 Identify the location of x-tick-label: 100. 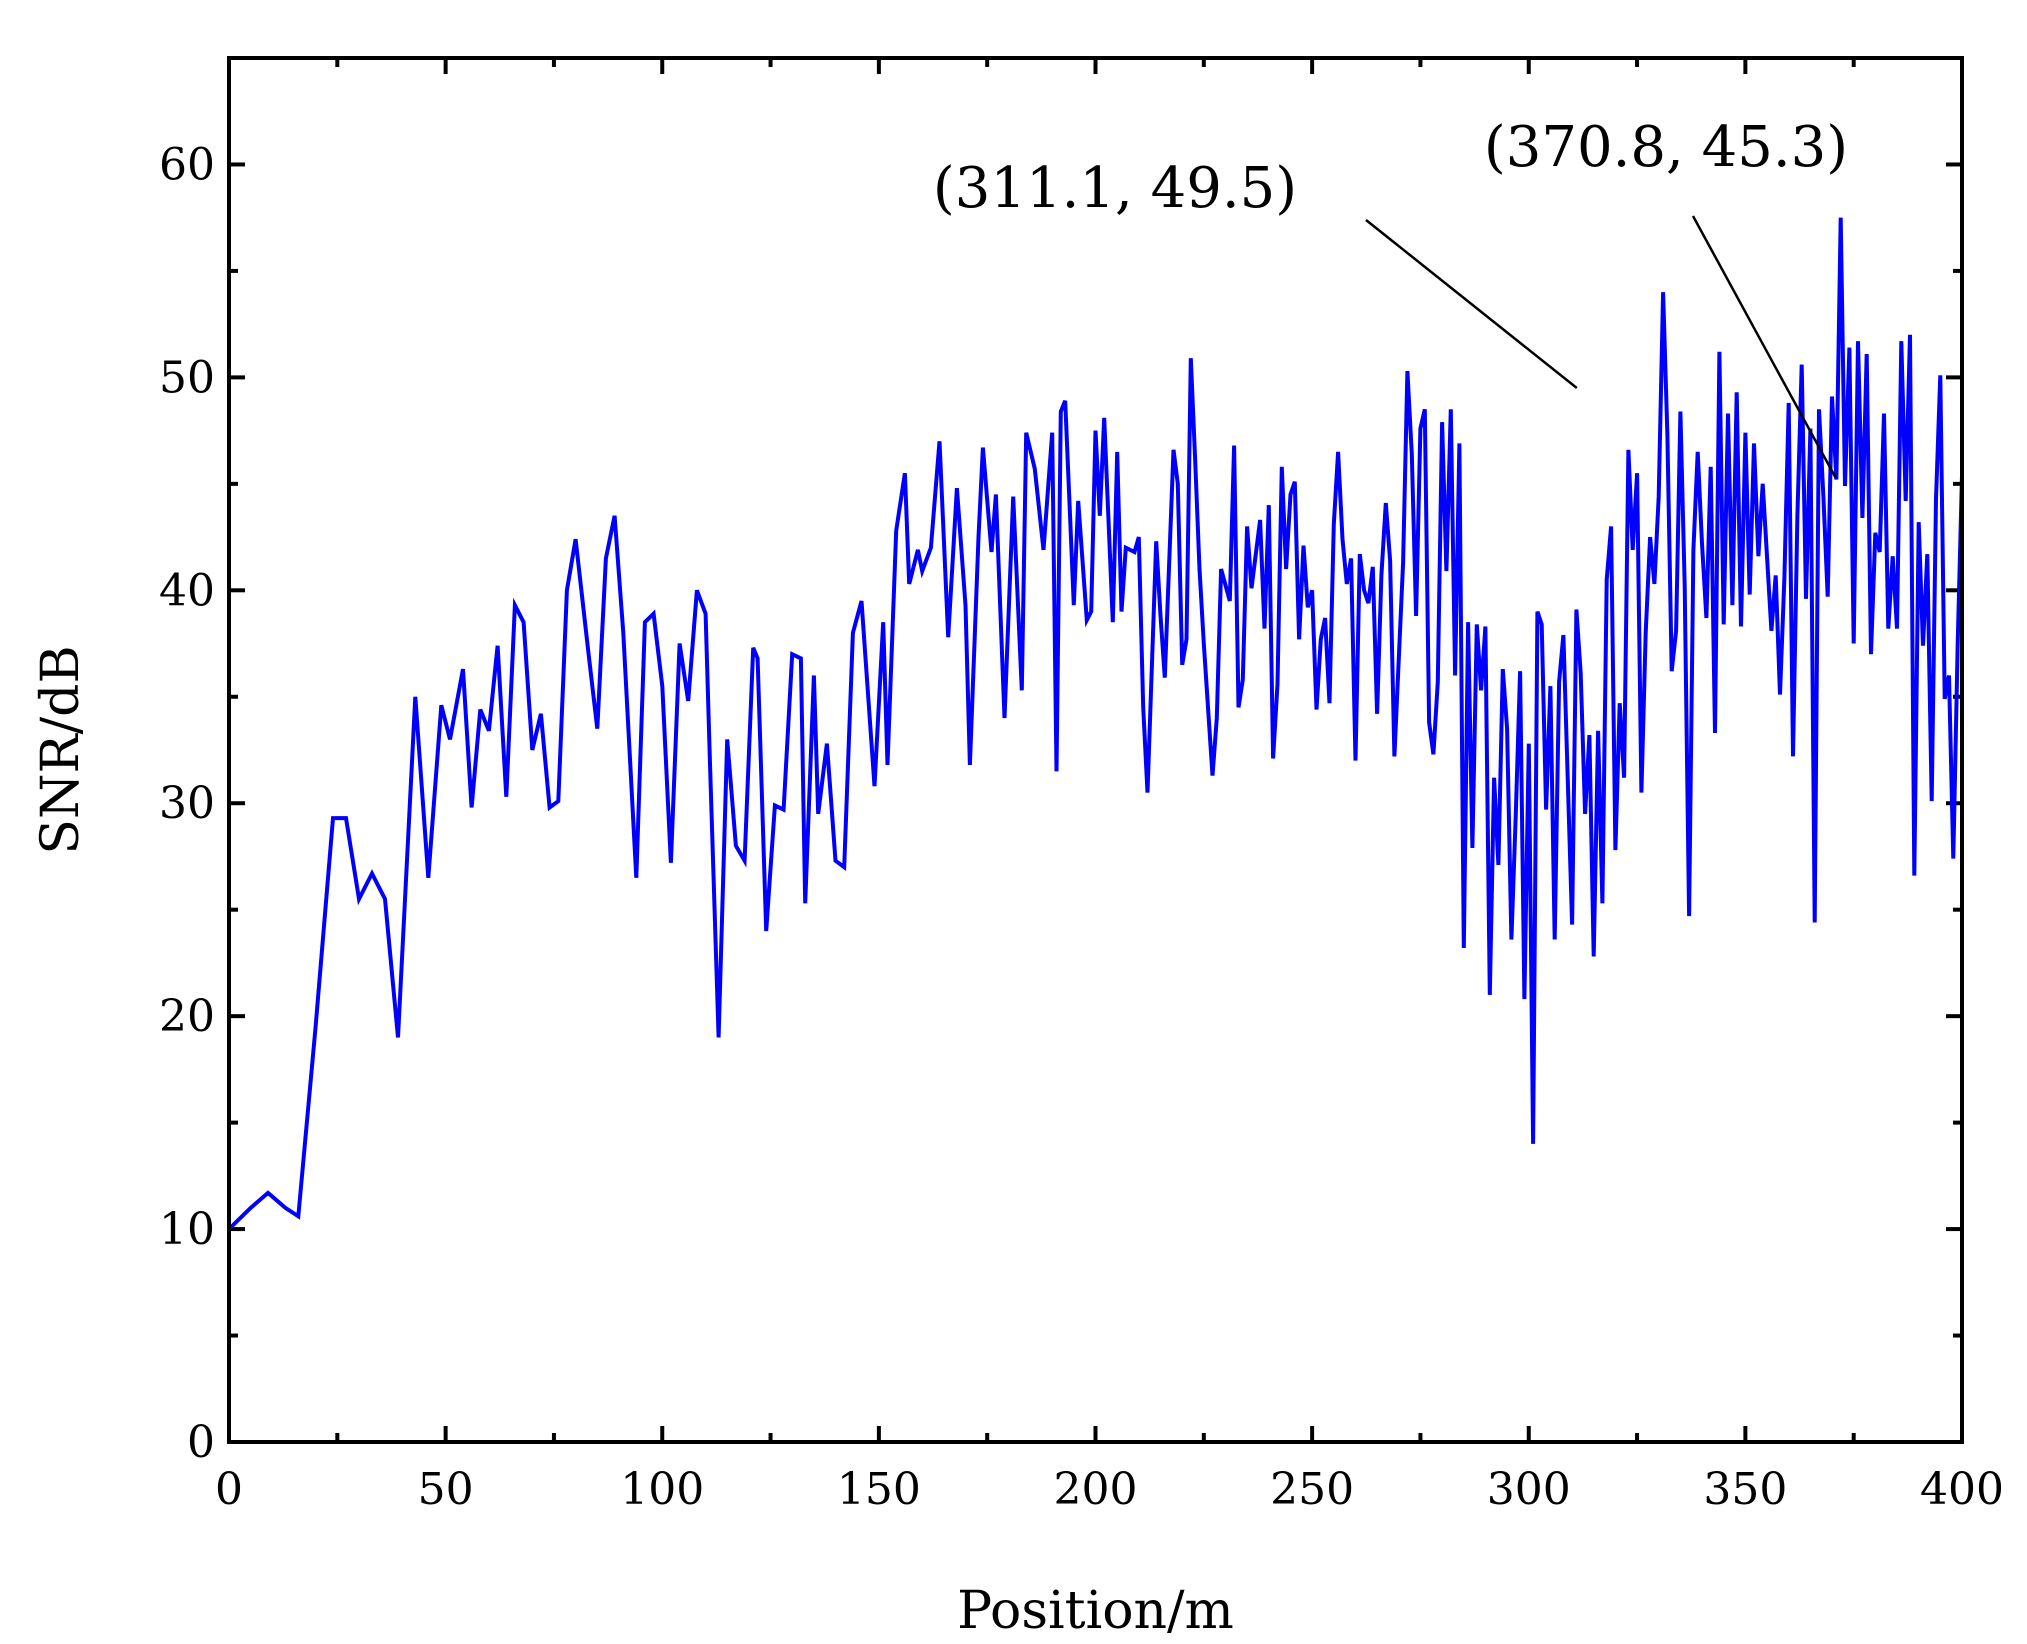
(662, 1489).